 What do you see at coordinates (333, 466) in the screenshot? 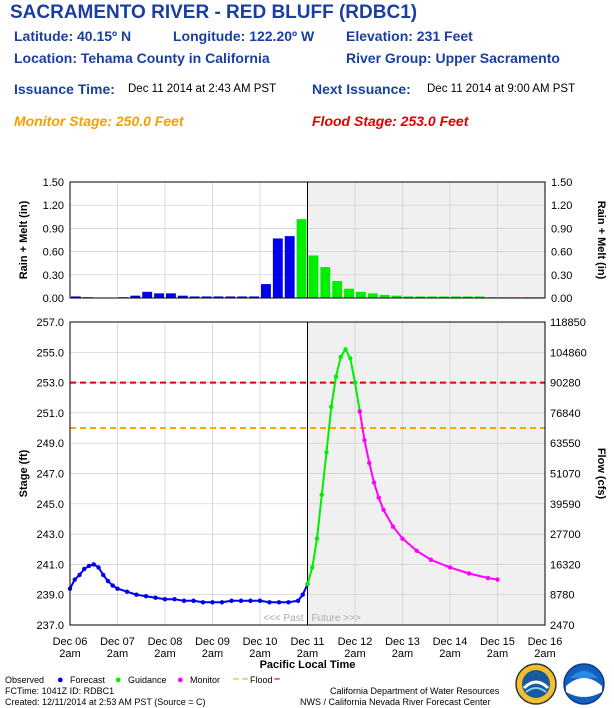
I see `series-line-guidance` at bounding box center [333, 466].